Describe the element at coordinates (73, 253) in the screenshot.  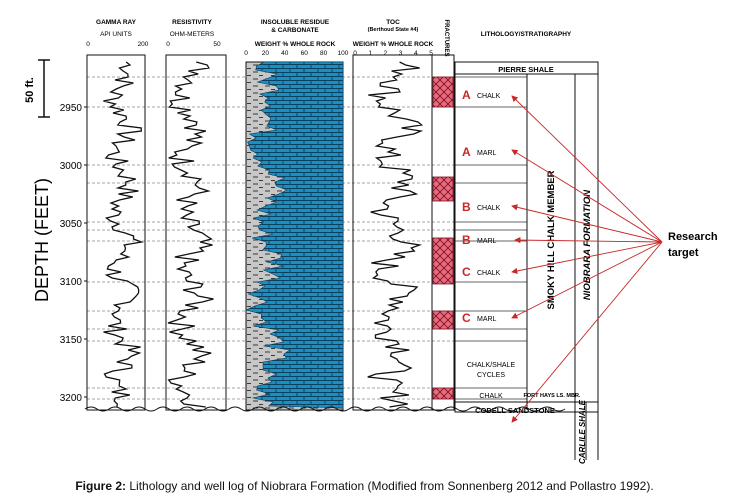
I see `depth-tick-labels: 2950 3000 3050 3100 3150 3200` at that location.